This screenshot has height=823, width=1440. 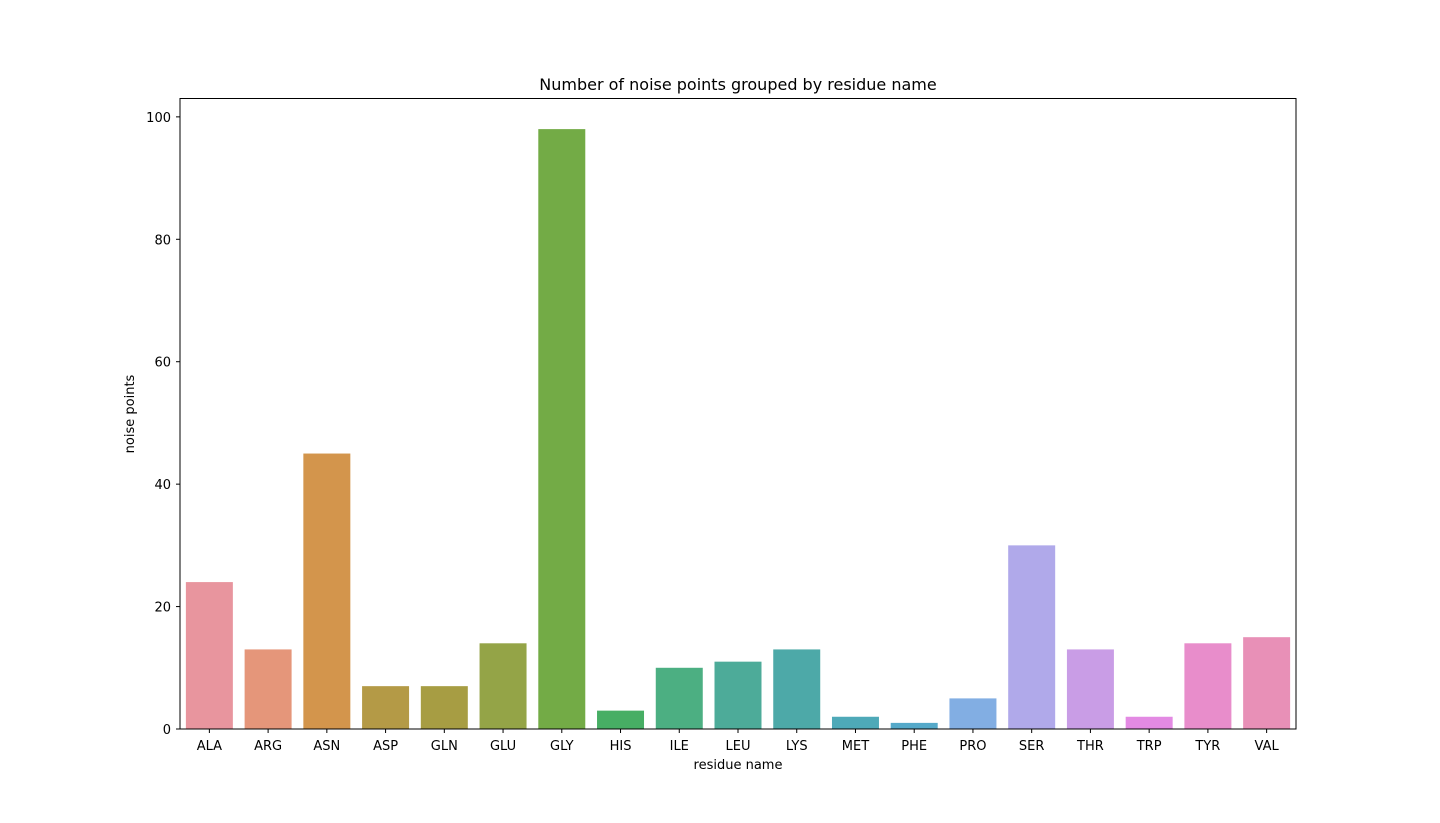 What do you see at coordinates (268, 746) in the screenshot?
I see `x-tick-label-arg: ARG` at bounding box center [268, 746].